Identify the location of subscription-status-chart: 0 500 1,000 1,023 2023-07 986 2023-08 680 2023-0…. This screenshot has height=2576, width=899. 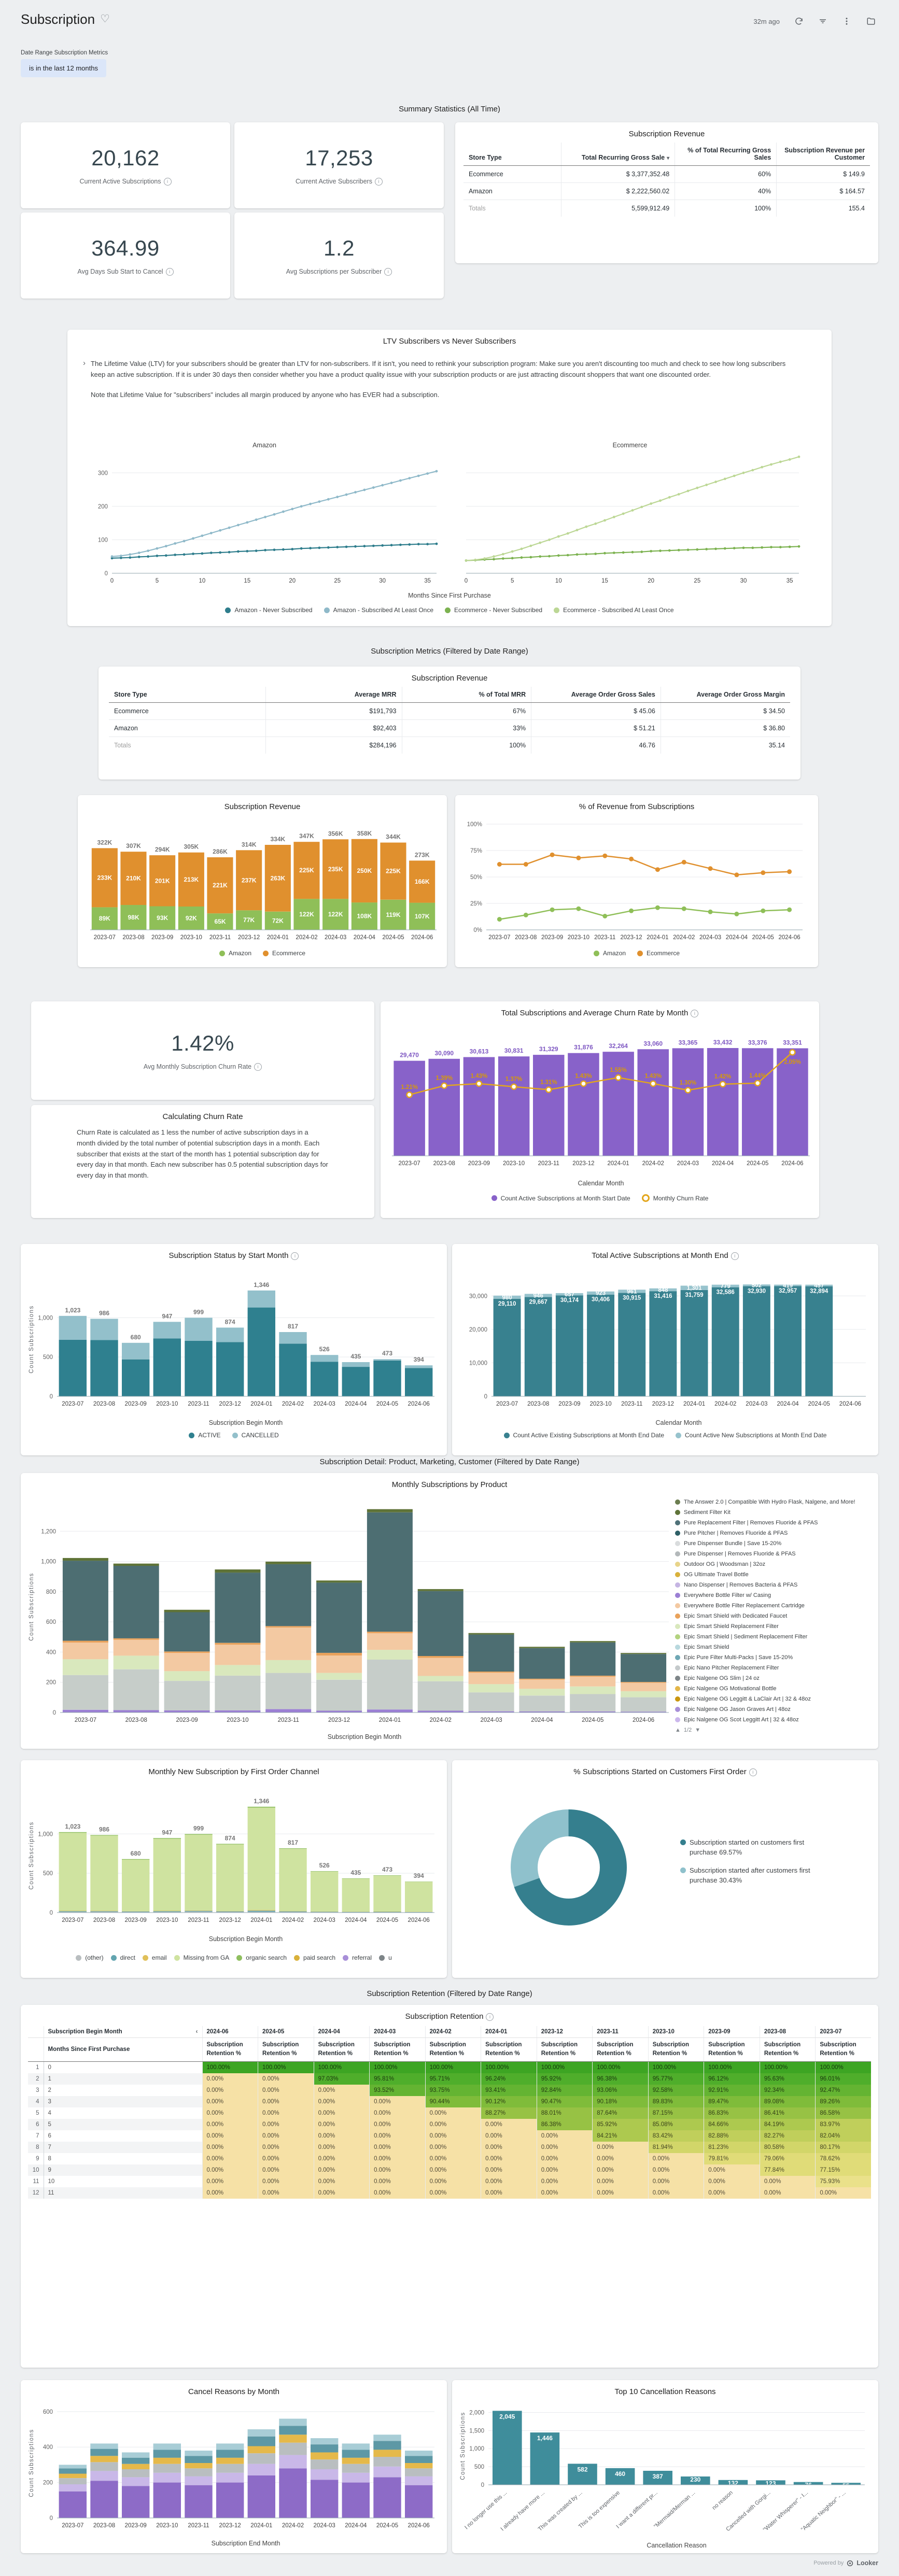
(233, 1349).